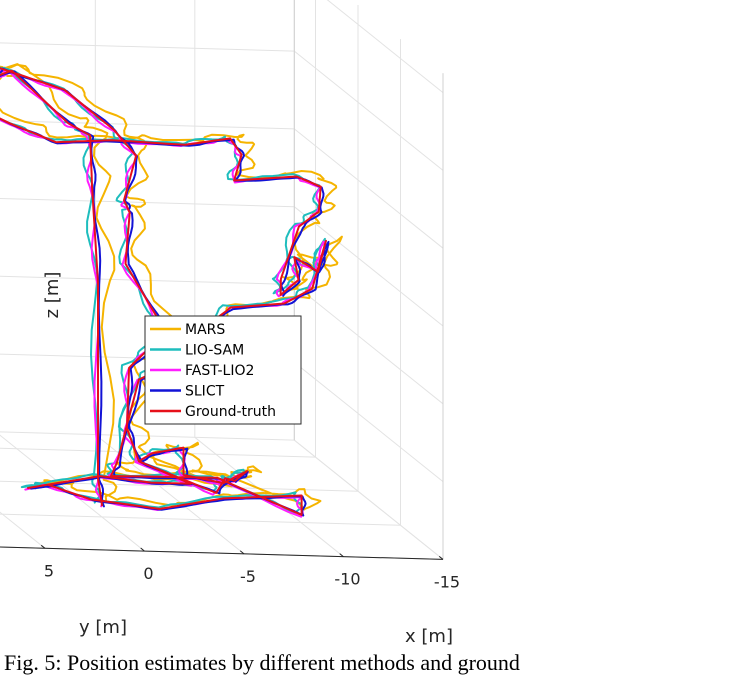 The width and height of the screenshot is (735, 684). I want to click on legend: MARS LIO-SAM FAST-LIO2 SLICT Ground-truth, so click(223, 370).